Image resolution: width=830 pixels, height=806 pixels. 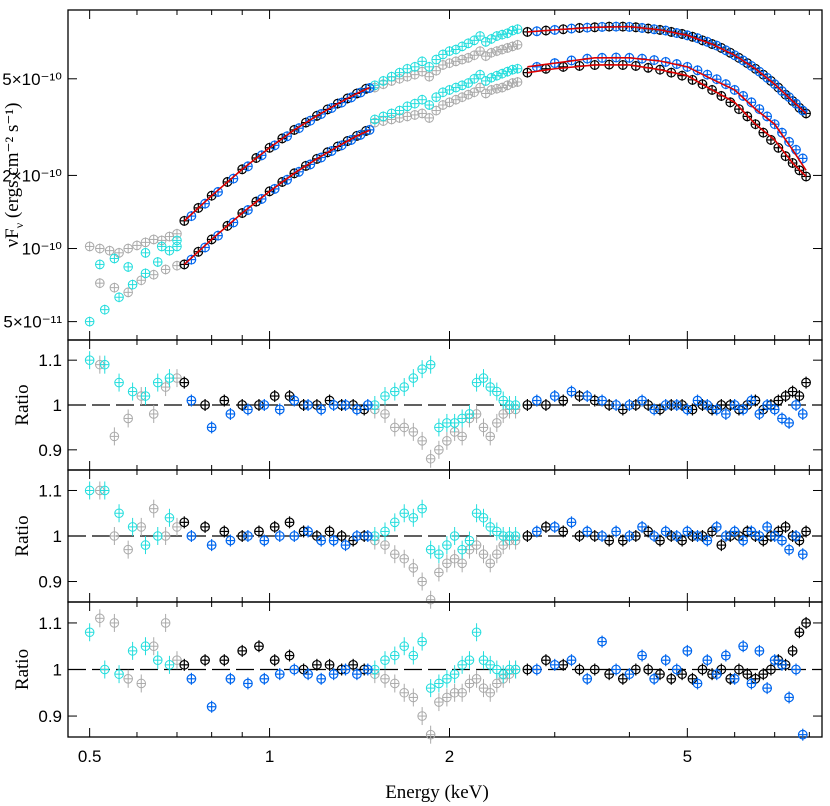 I want to click on y-tick-label: 5×10⁻¹⁰, so click(x=32, y=79).